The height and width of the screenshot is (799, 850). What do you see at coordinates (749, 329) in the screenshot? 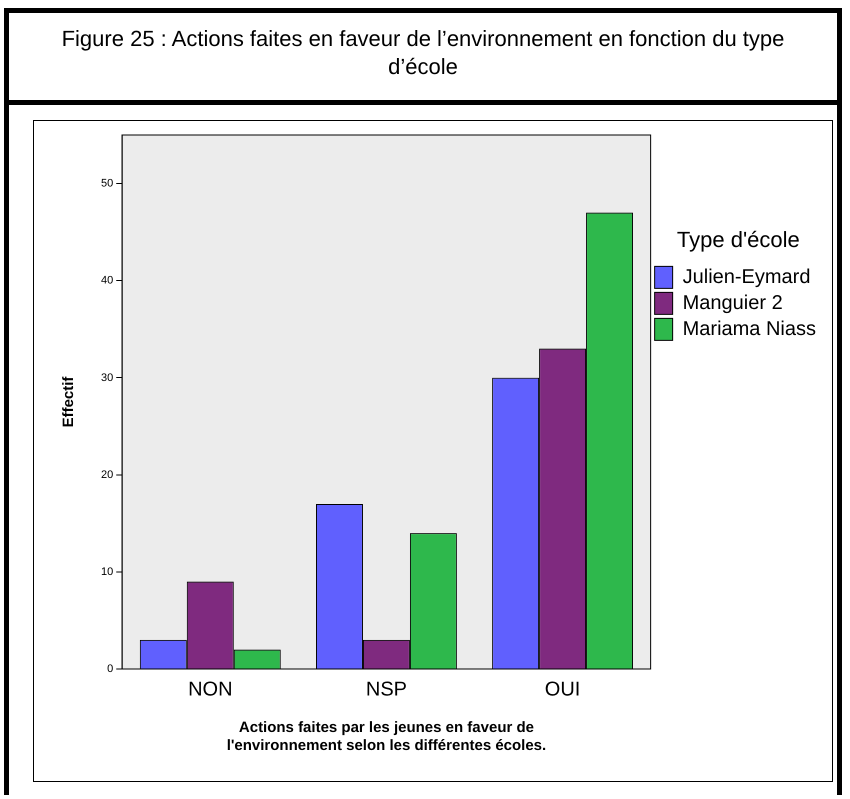
I see `legend-label: Mariama Niass` at bounding box center [749, 329].